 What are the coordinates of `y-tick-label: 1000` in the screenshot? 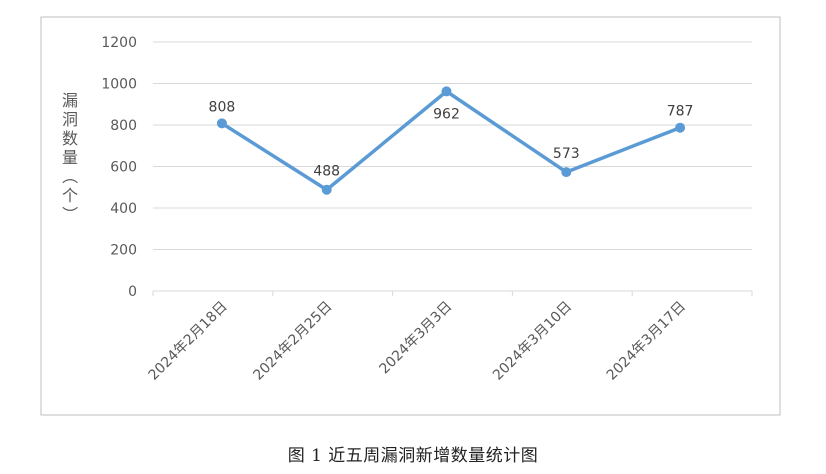 It's located at (119, 85).